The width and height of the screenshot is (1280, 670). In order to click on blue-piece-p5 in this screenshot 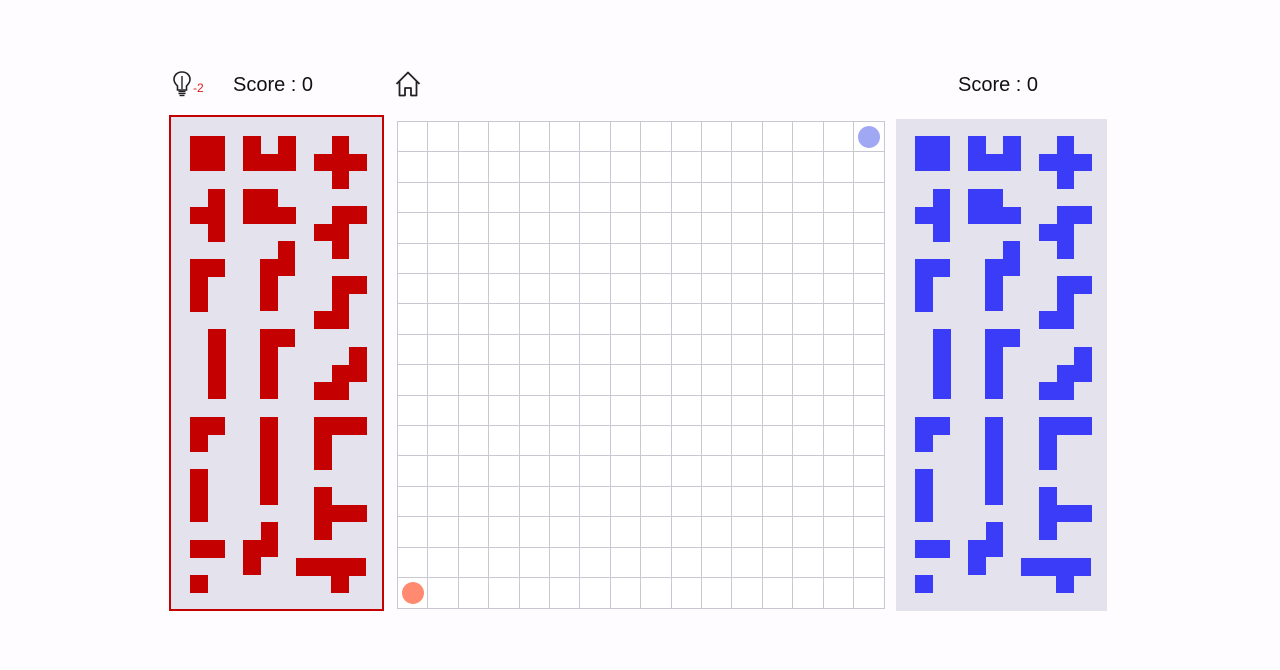, I will do `click(994, 207)`.